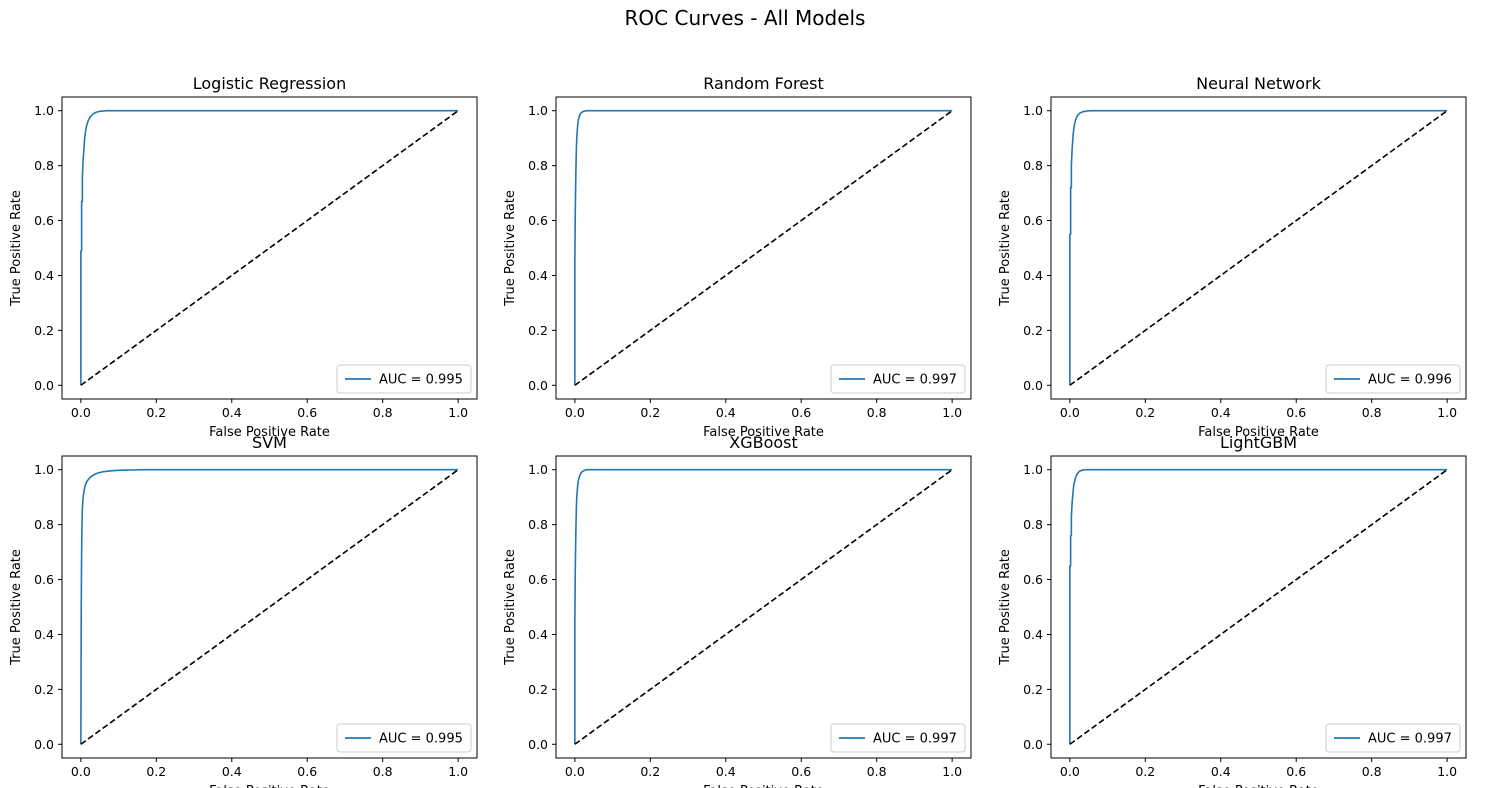 This screenshot has width=1490, height=788. Describe the element at coordinates (763, 83) in the screenshot. I see `subplot-title: Random Forest` at that location.